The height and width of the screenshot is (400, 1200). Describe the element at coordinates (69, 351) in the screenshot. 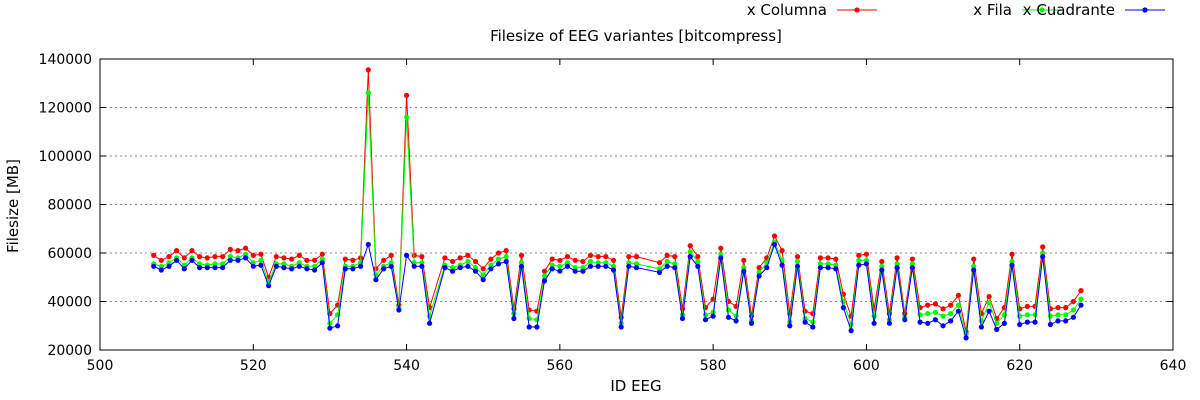

I see `y-tick-label: 20000` at that location.